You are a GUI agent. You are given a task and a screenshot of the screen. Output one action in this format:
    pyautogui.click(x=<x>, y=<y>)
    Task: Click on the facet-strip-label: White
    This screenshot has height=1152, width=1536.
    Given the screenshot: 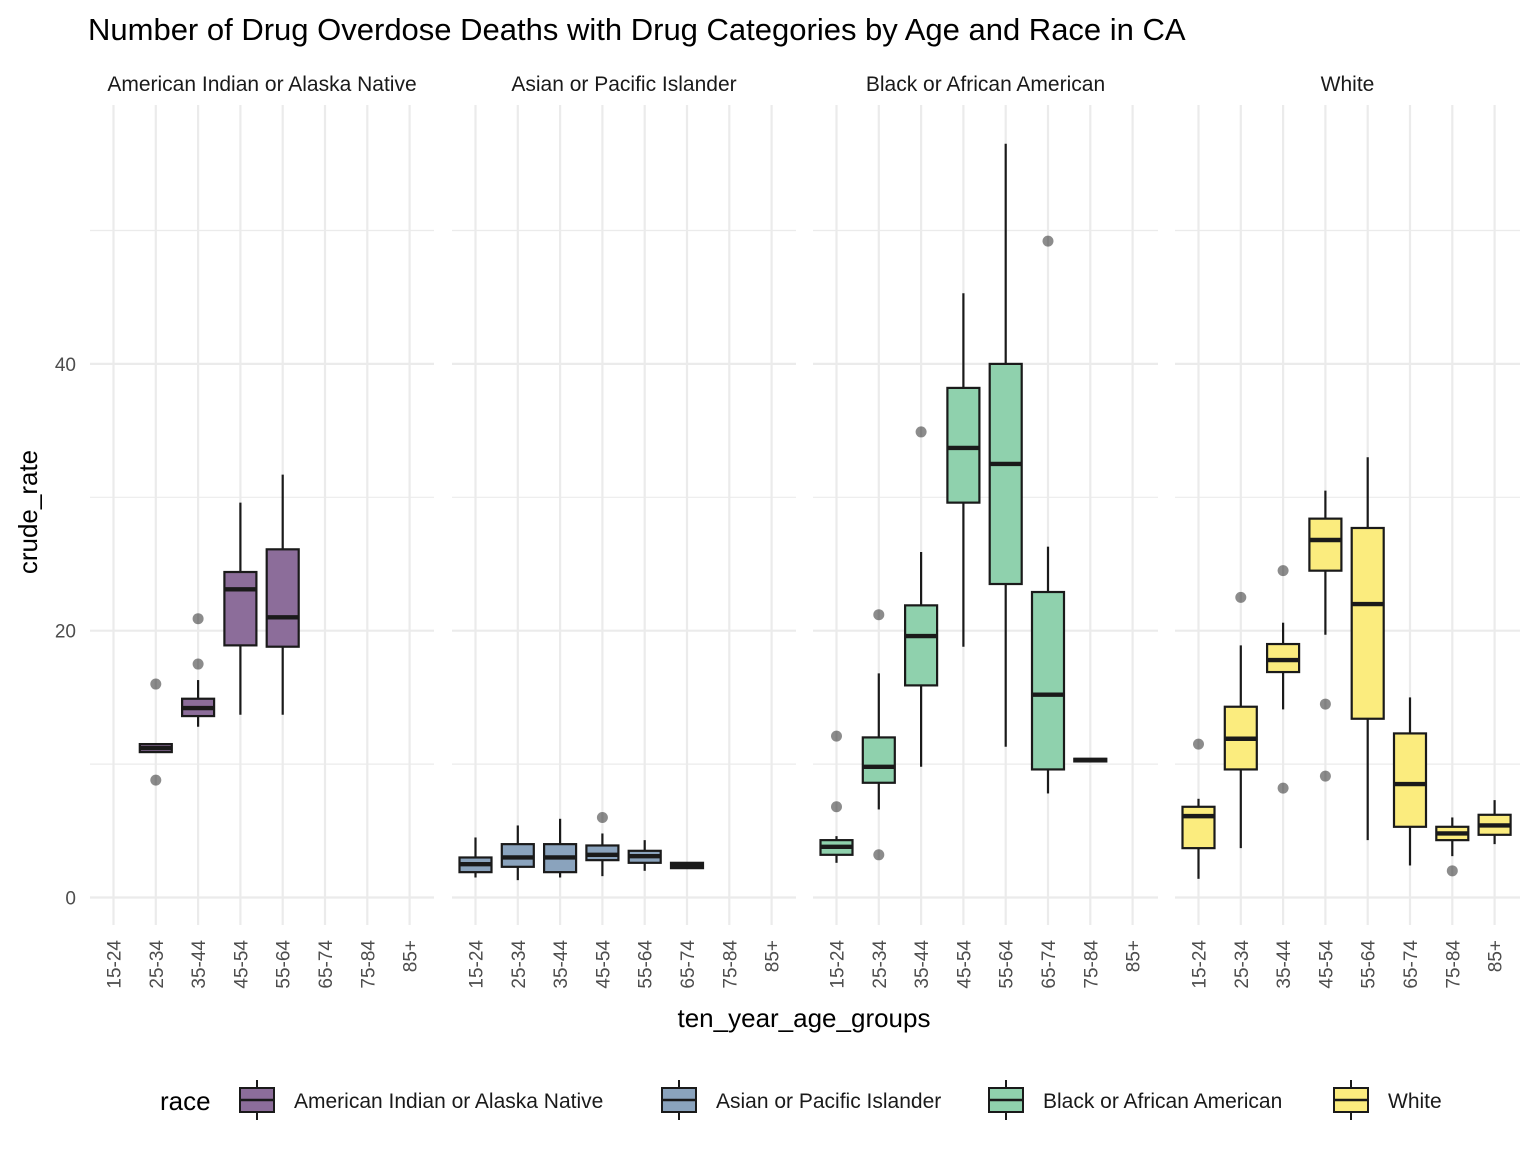 What is the action you would take?
    pyautogui.click(x=1348, y=84)
    